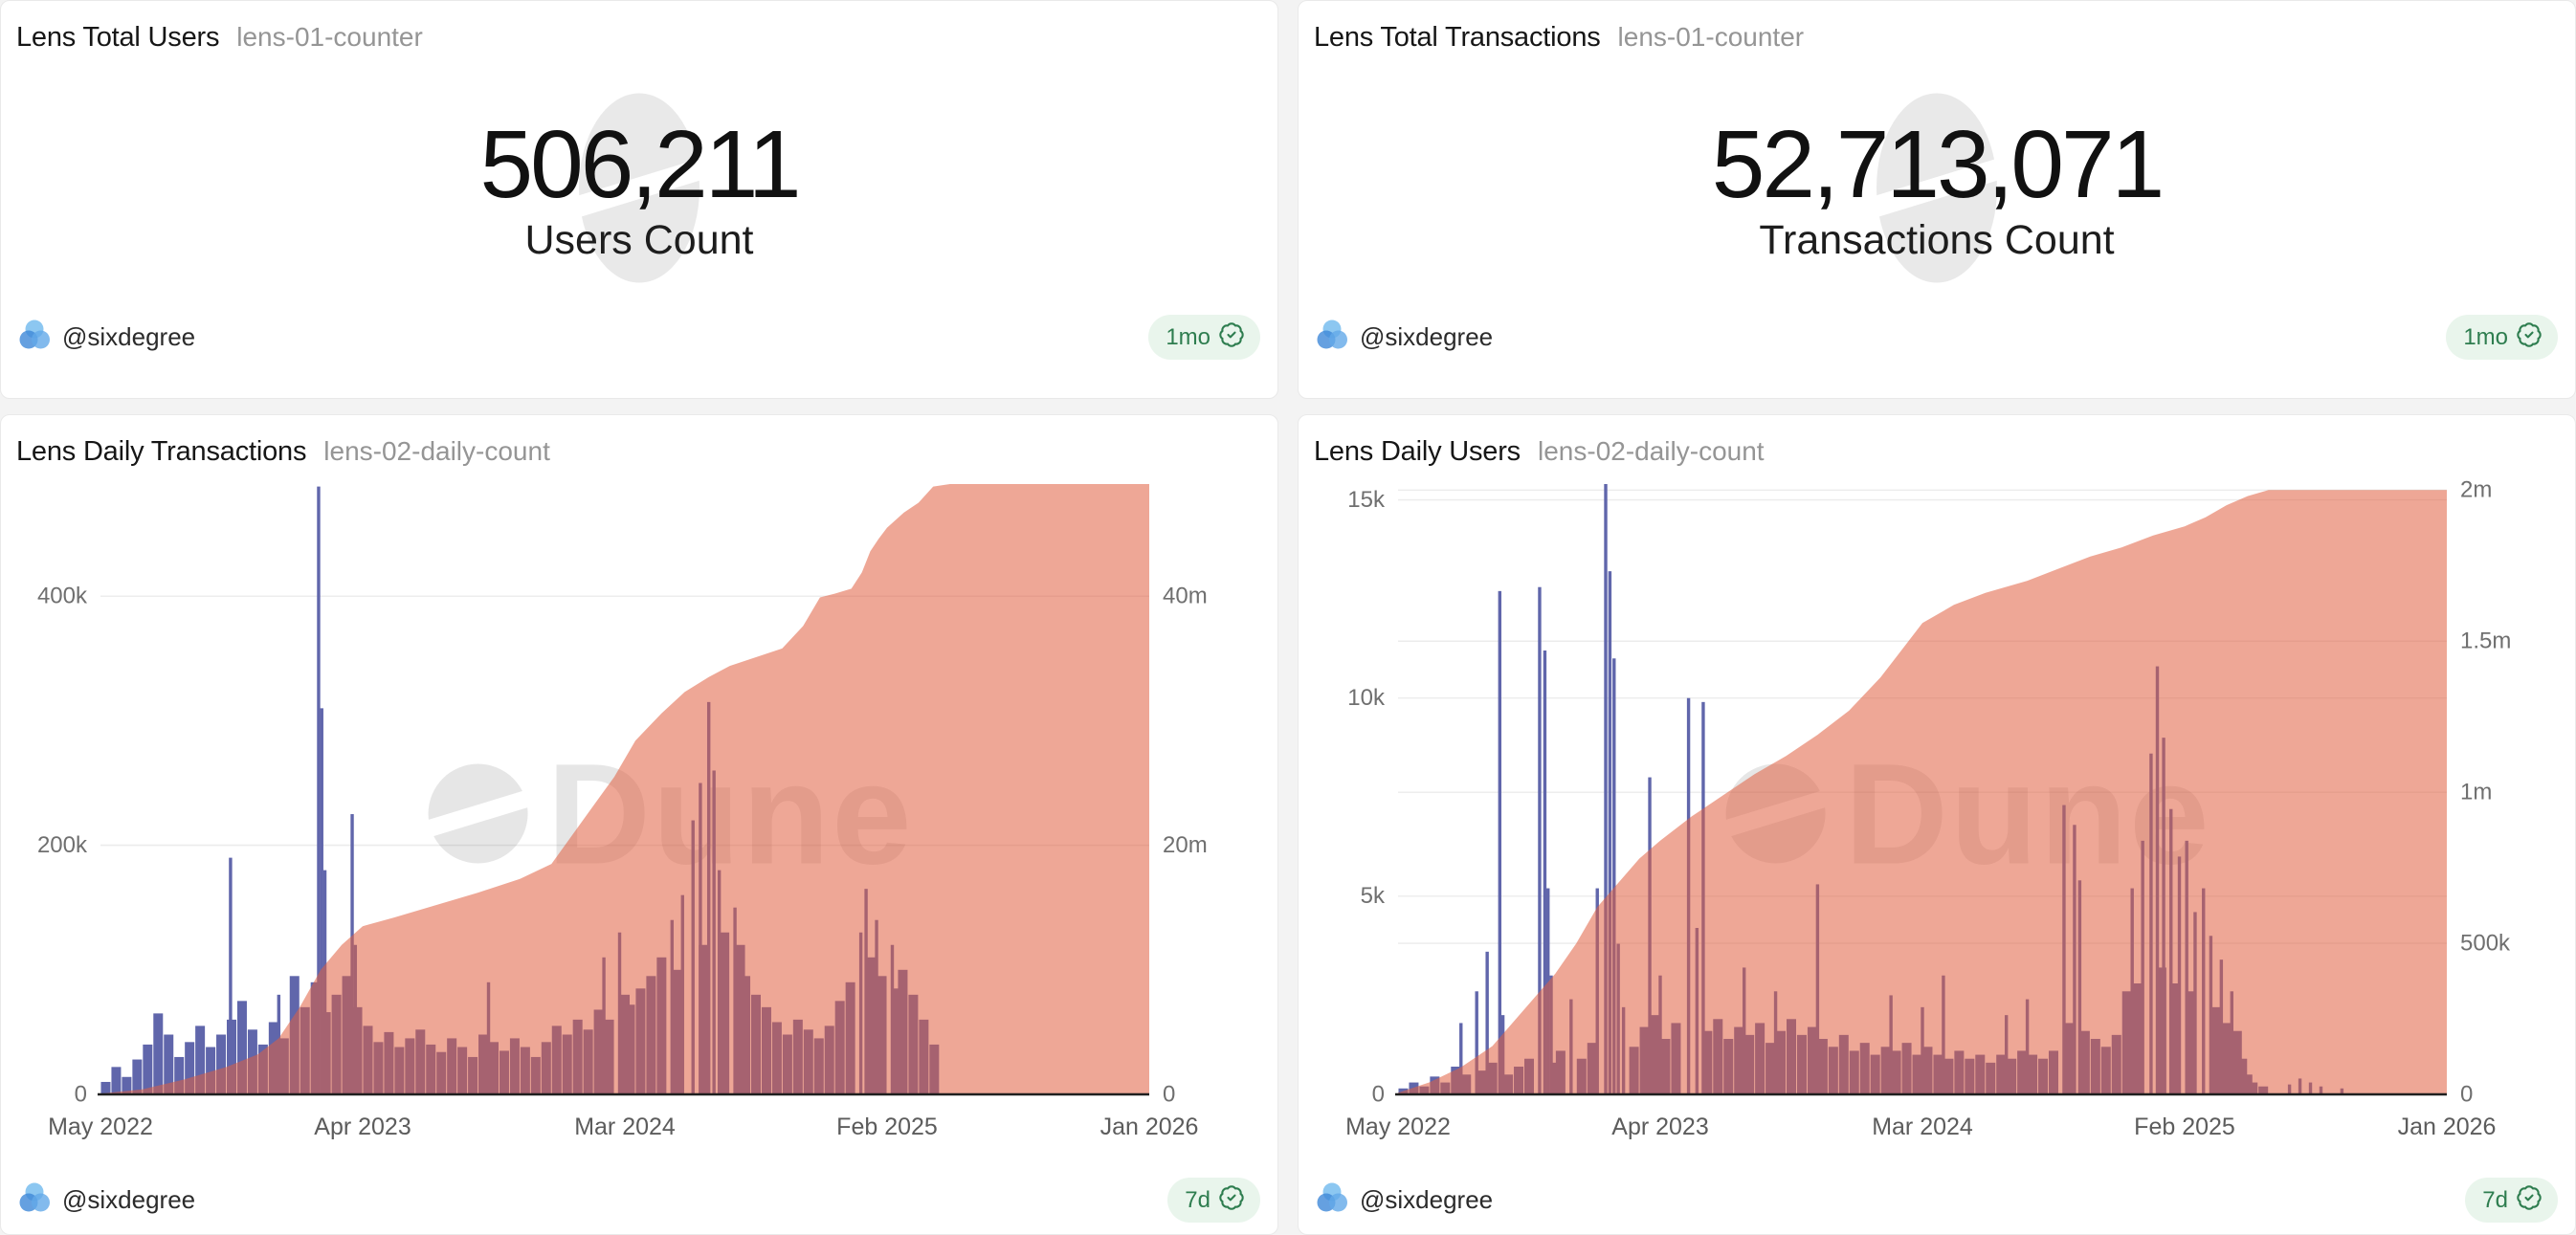 Image resolution: width=2576 pixels, height=1235 pixels. What do you see at coordinates (2485, 943) in the screenshot?
I see `svg-text: 500k` at bounding box center [2485, 943].